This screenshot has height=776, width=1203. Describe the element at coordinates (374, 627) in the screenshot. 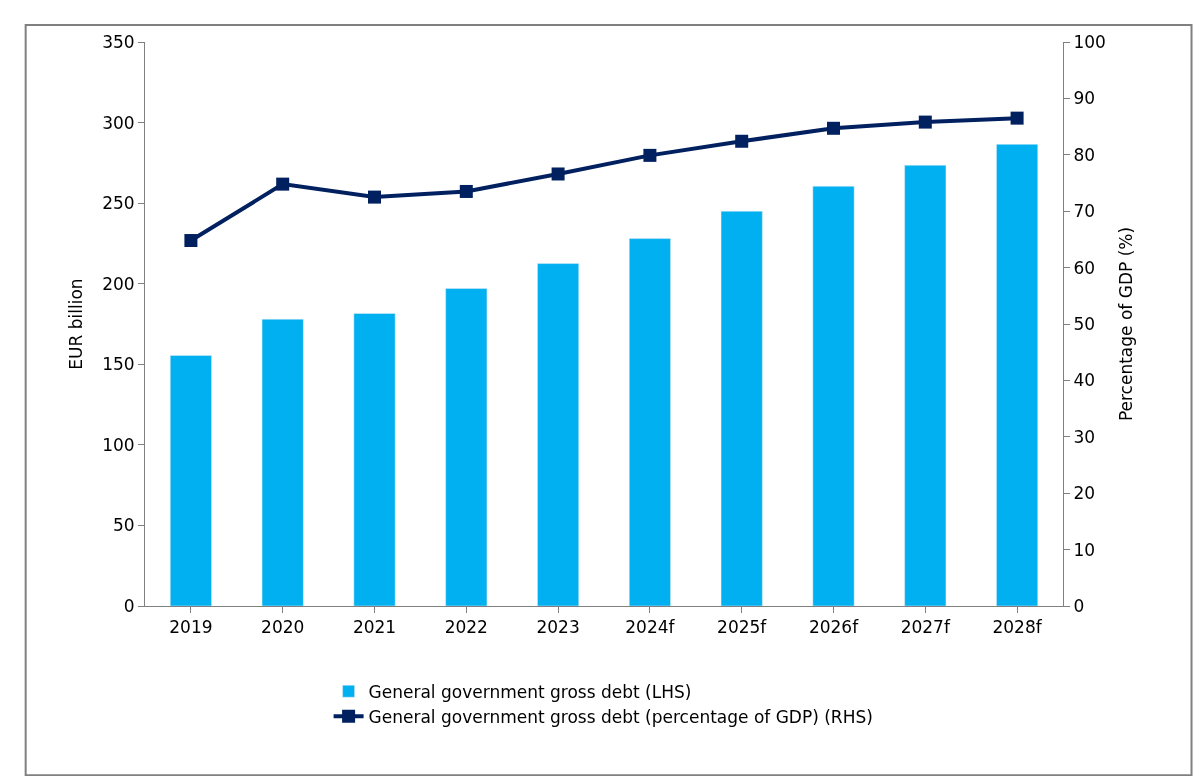

I see `x-tick-label: 2021` at that location.